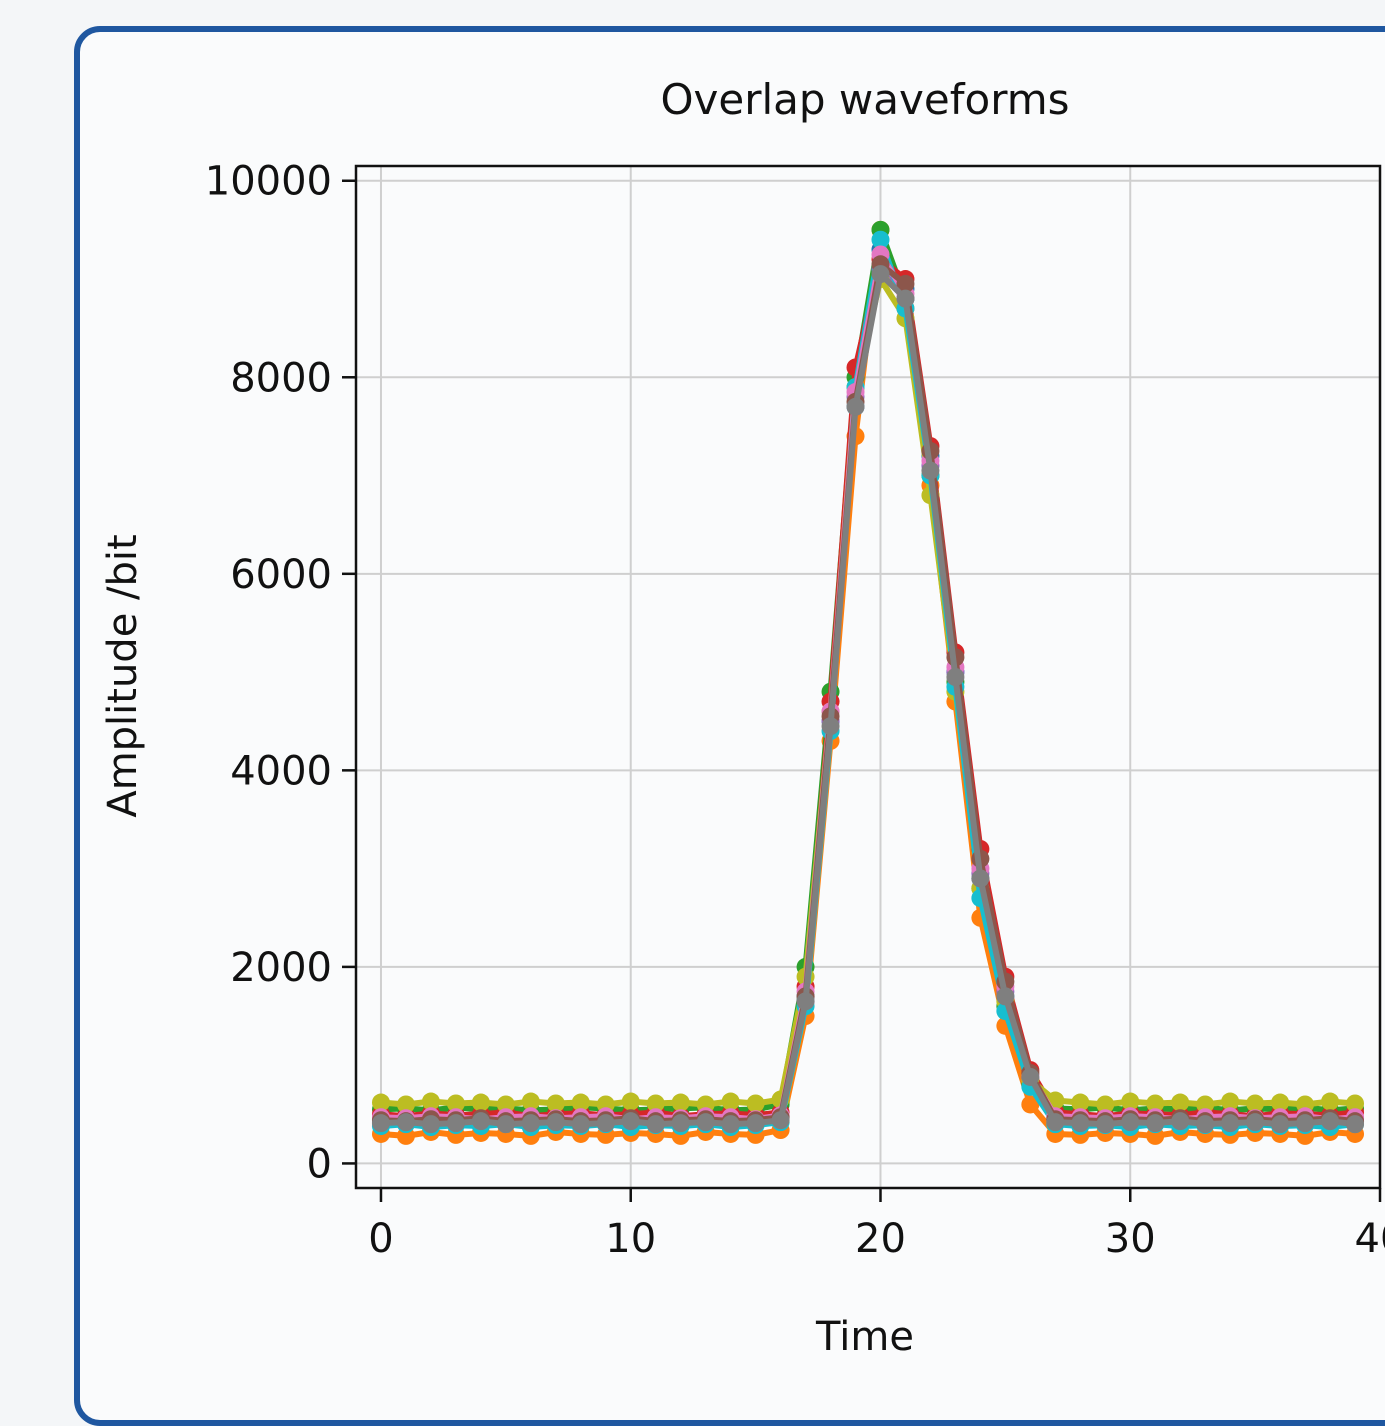 The height and width of the screenshot is (1426, 1385). What do you see at coordinates (281, 771) in the screenshot?
I see `y-tick-label: 4000` at bounding box center [281, 771].